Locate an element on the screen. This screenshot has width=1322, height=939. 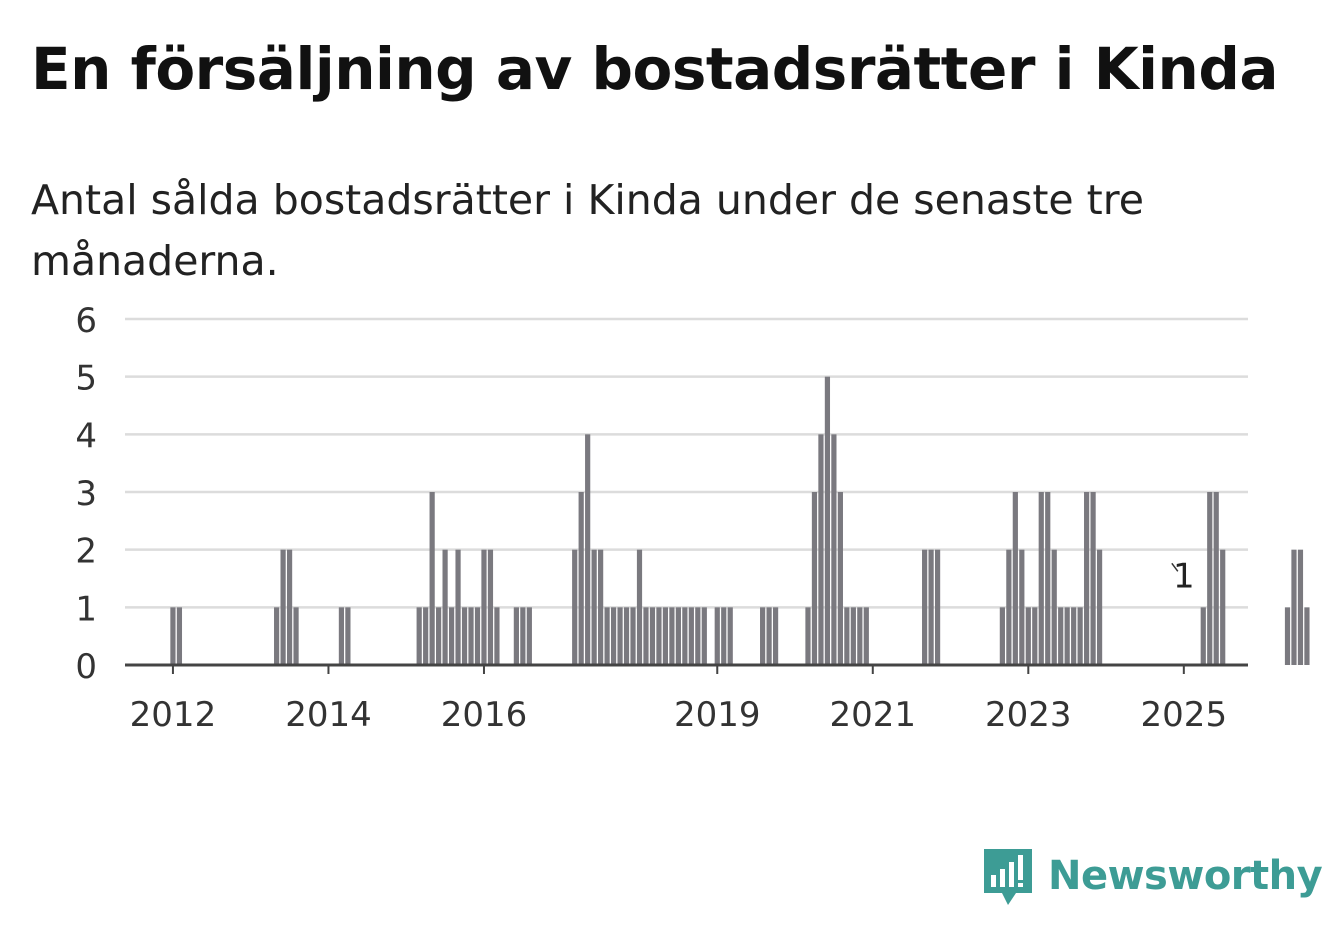
brand-logo: Newsworthy is located at coordinates (1151, 876).